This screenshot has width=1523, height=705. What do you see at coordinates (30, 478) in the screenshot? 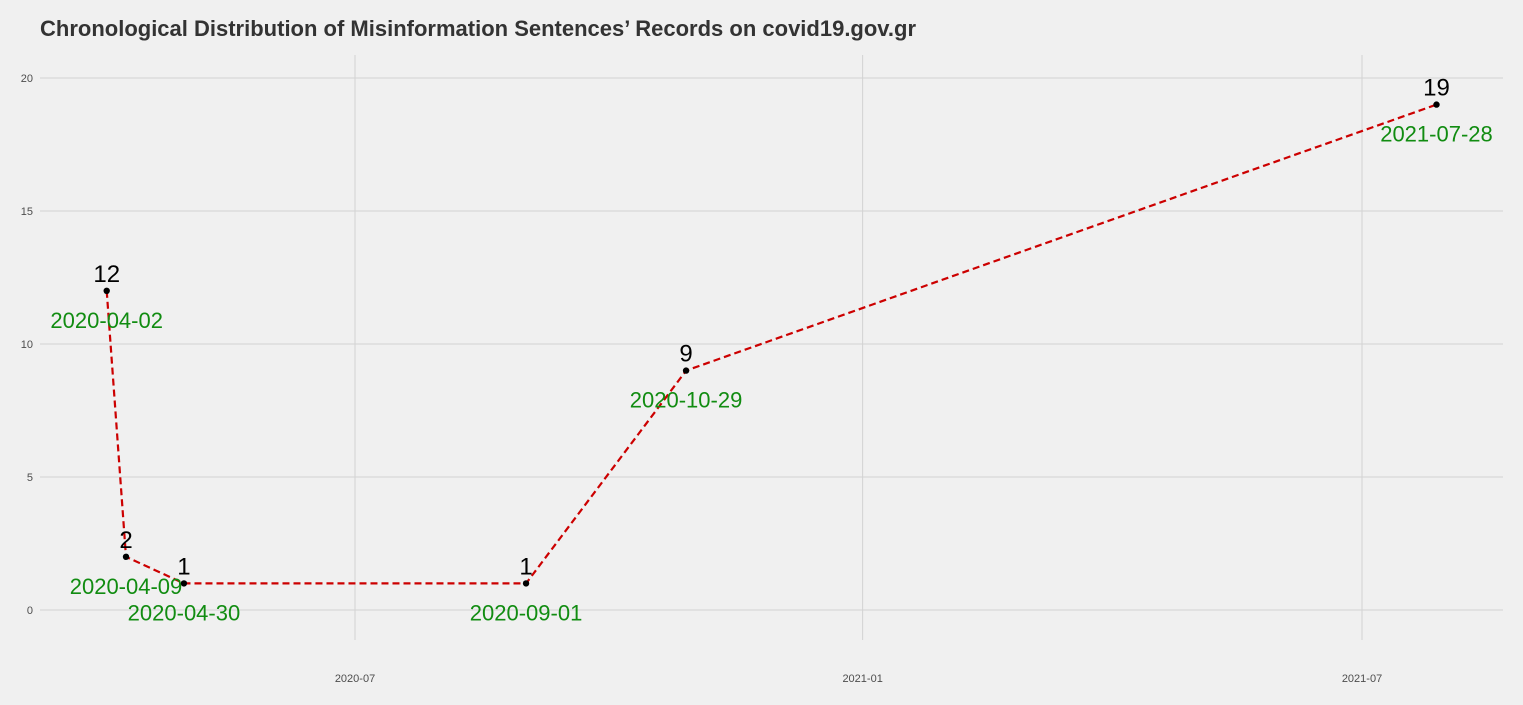
I see `y-tick-label: 5` at bounding box center [30, 478].